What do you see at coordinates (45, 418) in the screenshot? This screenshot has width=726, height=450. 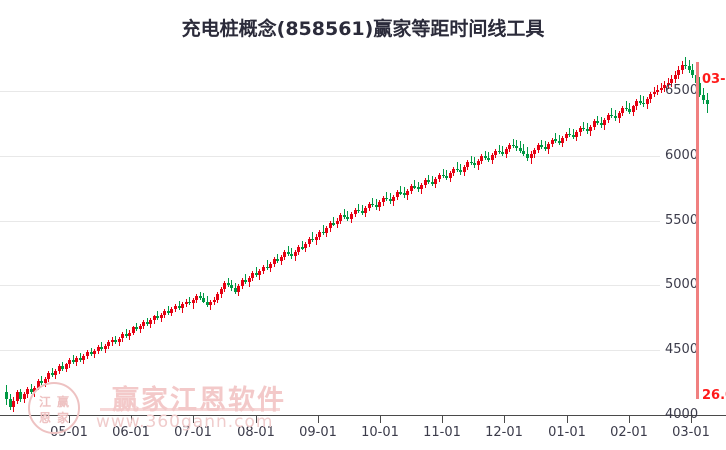 I see `seal-char-3: 恩` at bounding box center [45, 418].